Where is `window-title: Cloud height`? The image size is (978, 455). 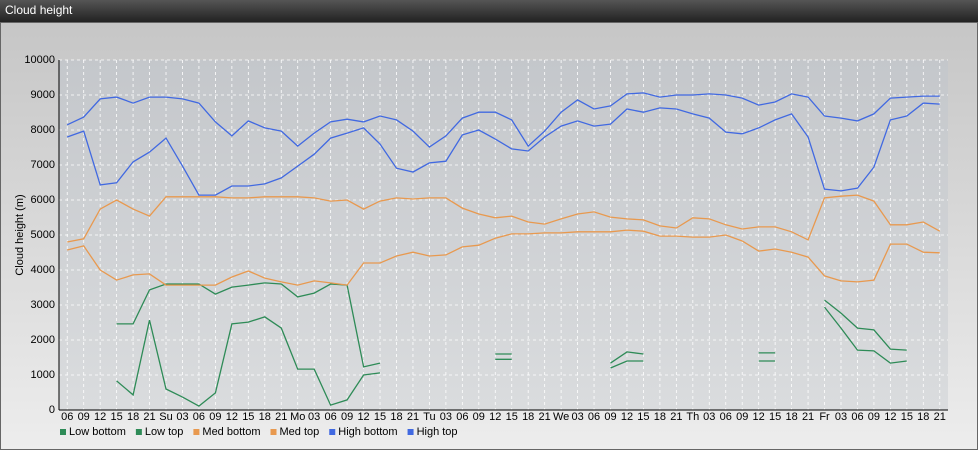 window-title: Cloud height is located at coordinates (39, 10).